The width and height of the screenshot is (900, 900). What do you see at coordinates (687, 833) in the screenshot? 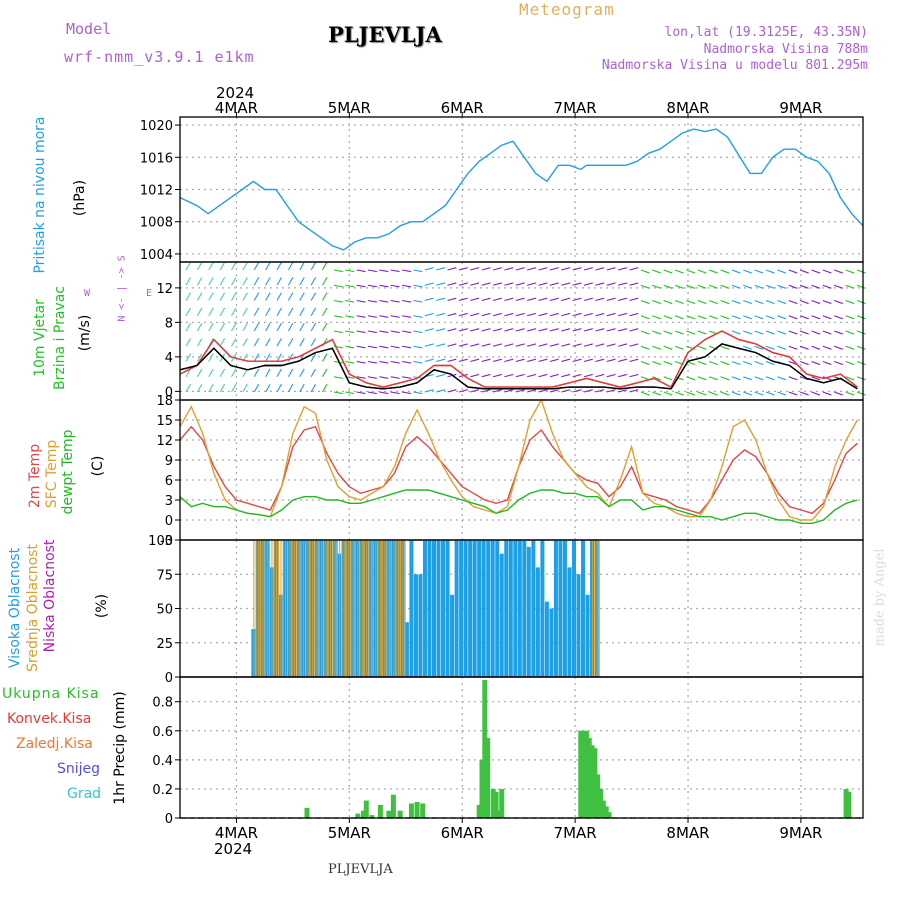
I see `date-label-bottom-4: 8MAR` at bounding box center [687, 833].